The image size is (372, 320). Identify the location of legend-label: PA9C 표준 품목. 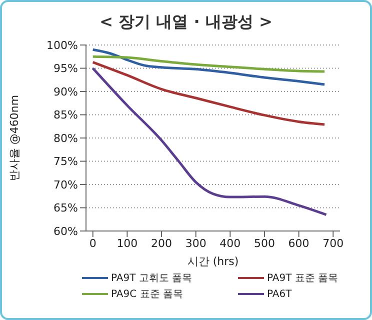
(147, 294).